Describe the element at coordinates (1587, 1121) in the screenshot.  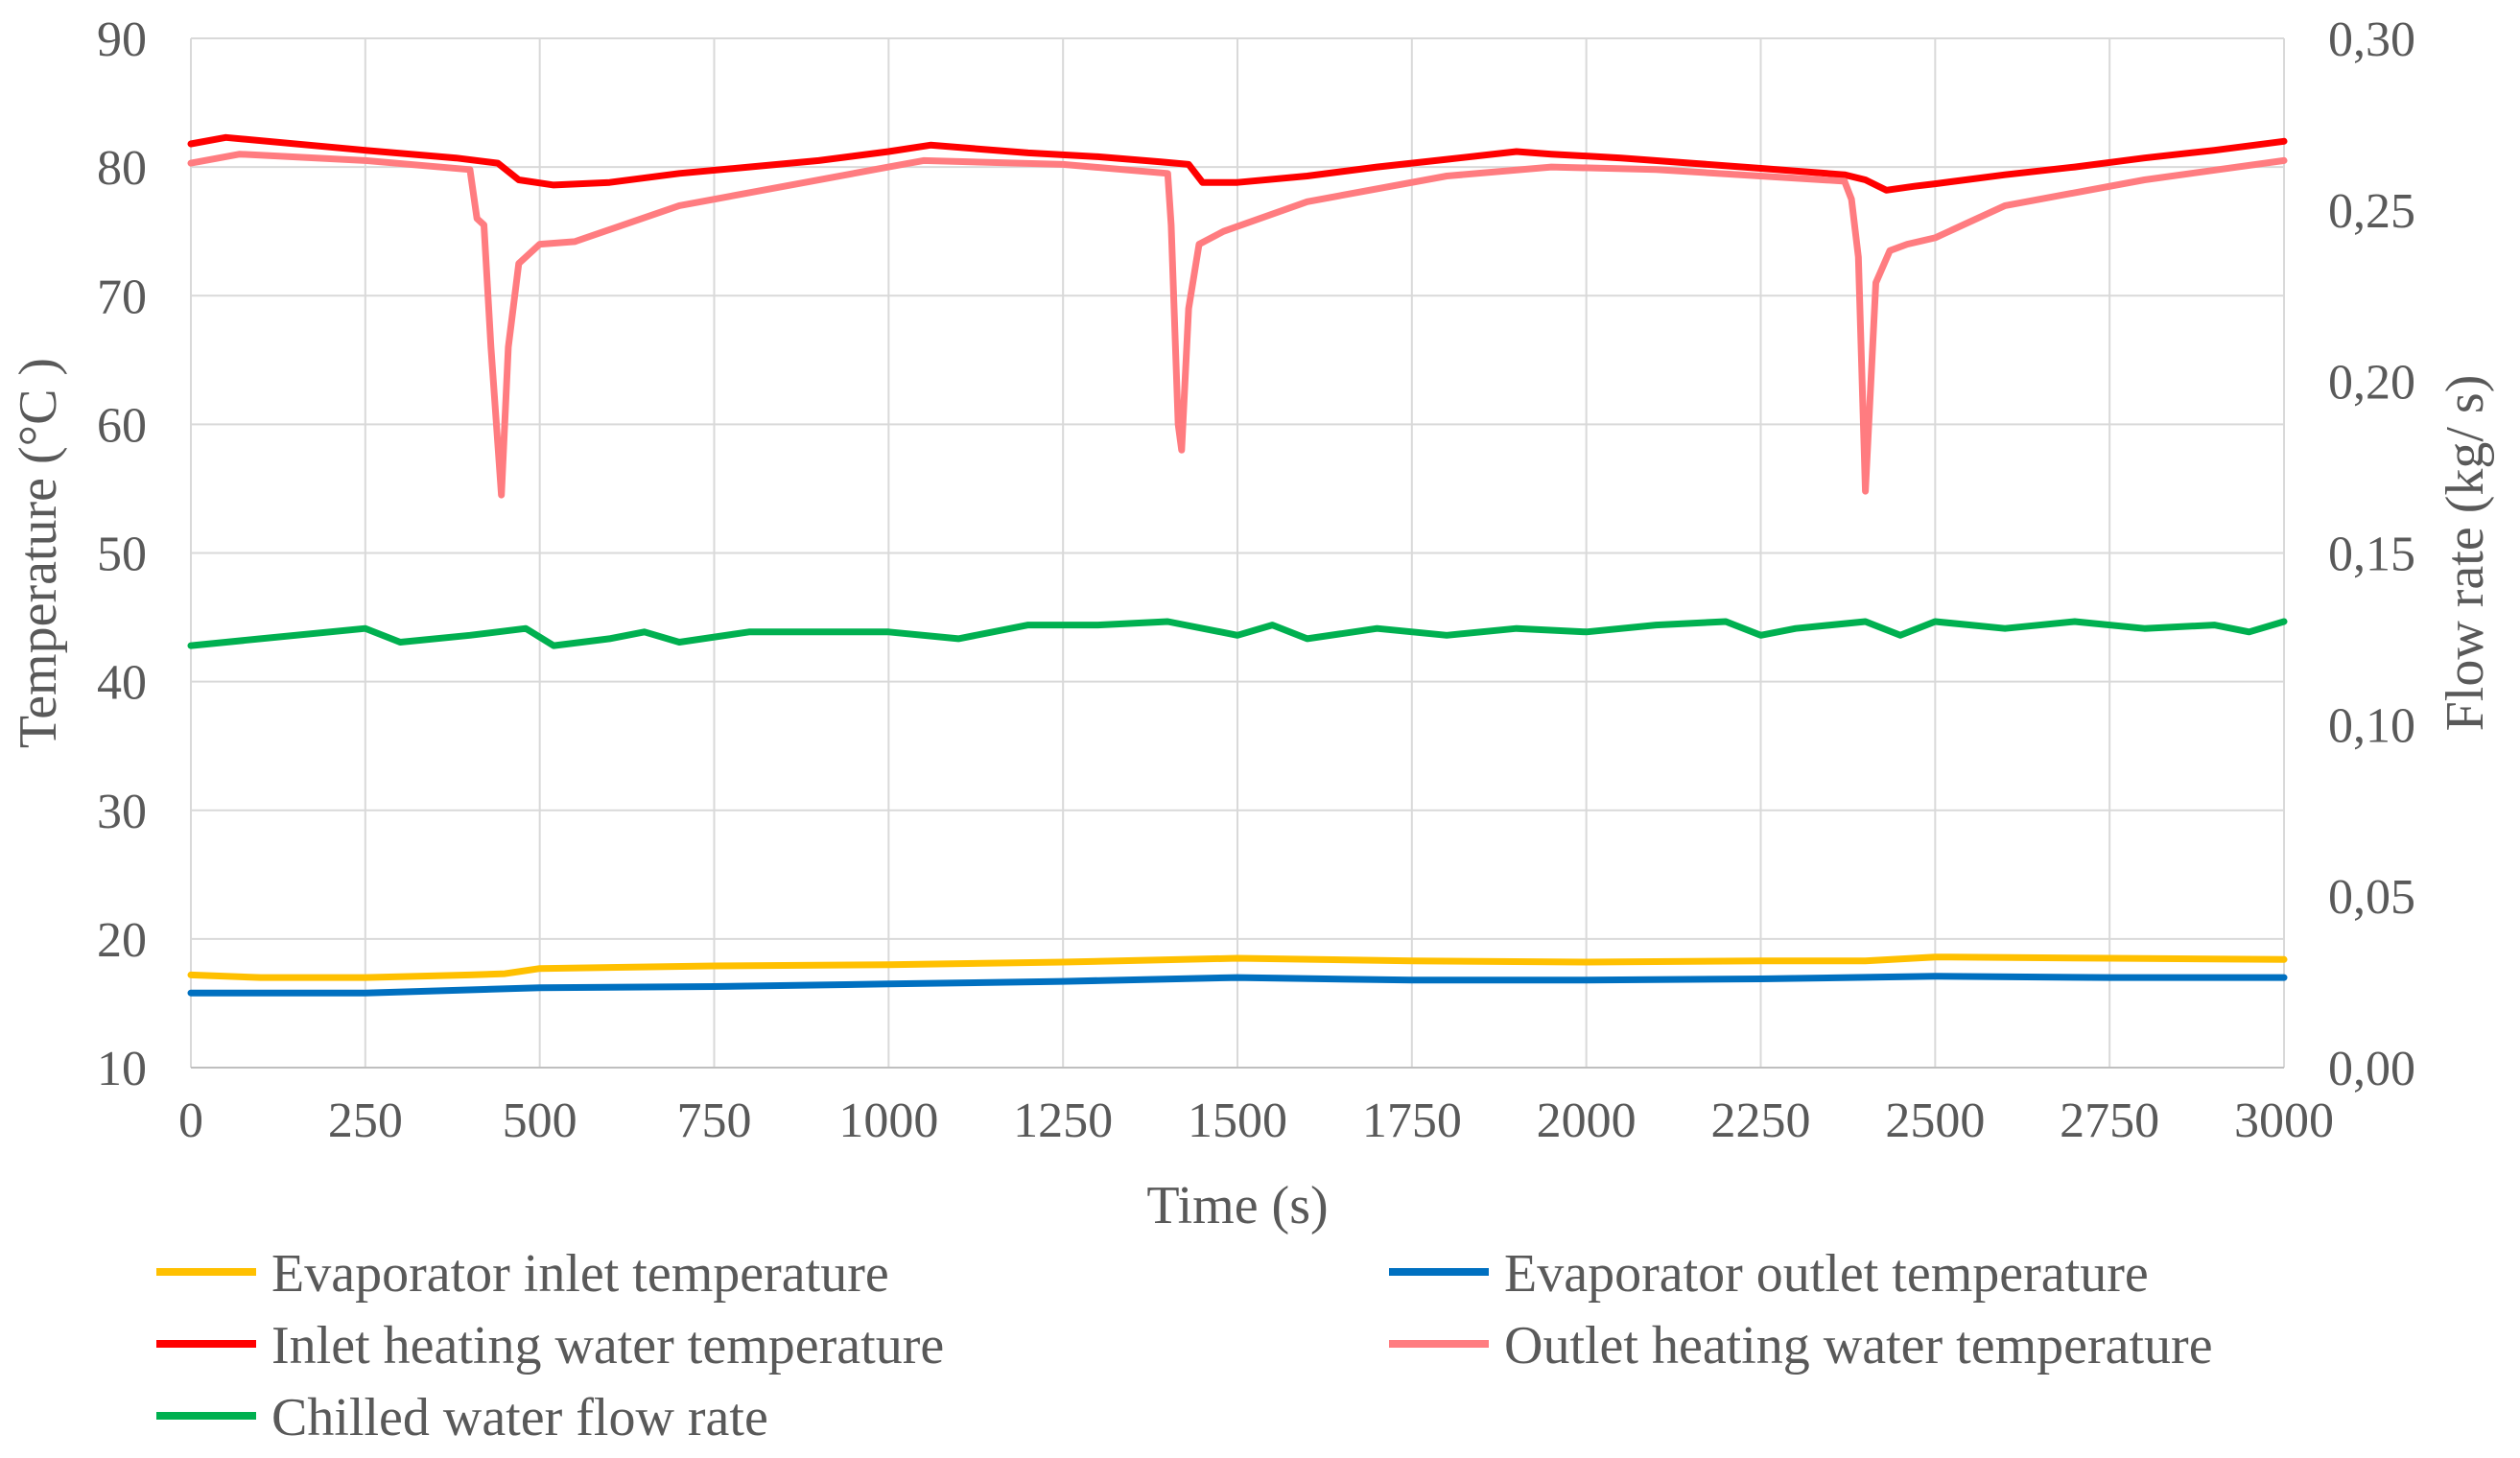
I see `x-tick-label: 2000` at that location.